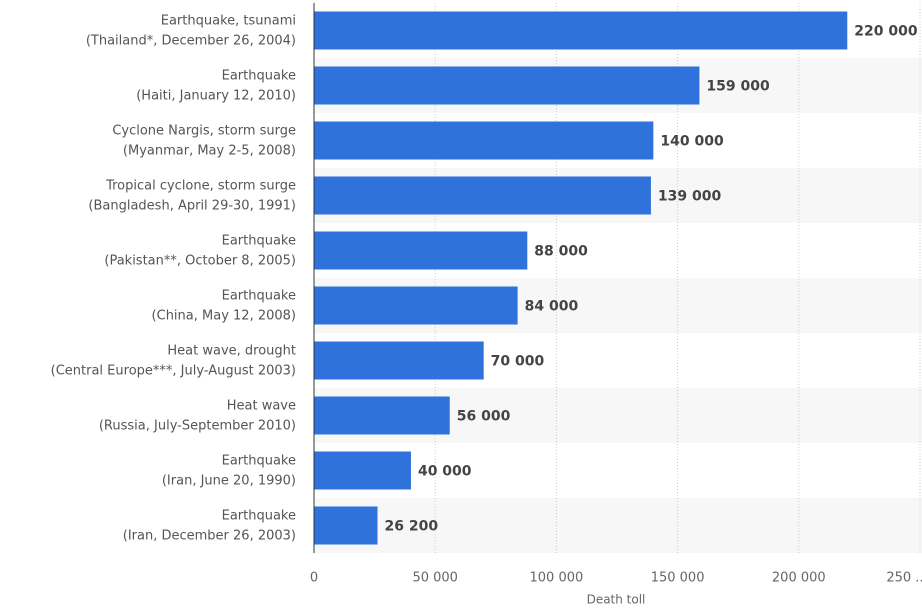 The width and height of the screenshot is (922, 613). Describe the element at coordinates (229, 480) in the screenshot. I see `category-label-line: (Iran, June 20, 1990)` at that location.